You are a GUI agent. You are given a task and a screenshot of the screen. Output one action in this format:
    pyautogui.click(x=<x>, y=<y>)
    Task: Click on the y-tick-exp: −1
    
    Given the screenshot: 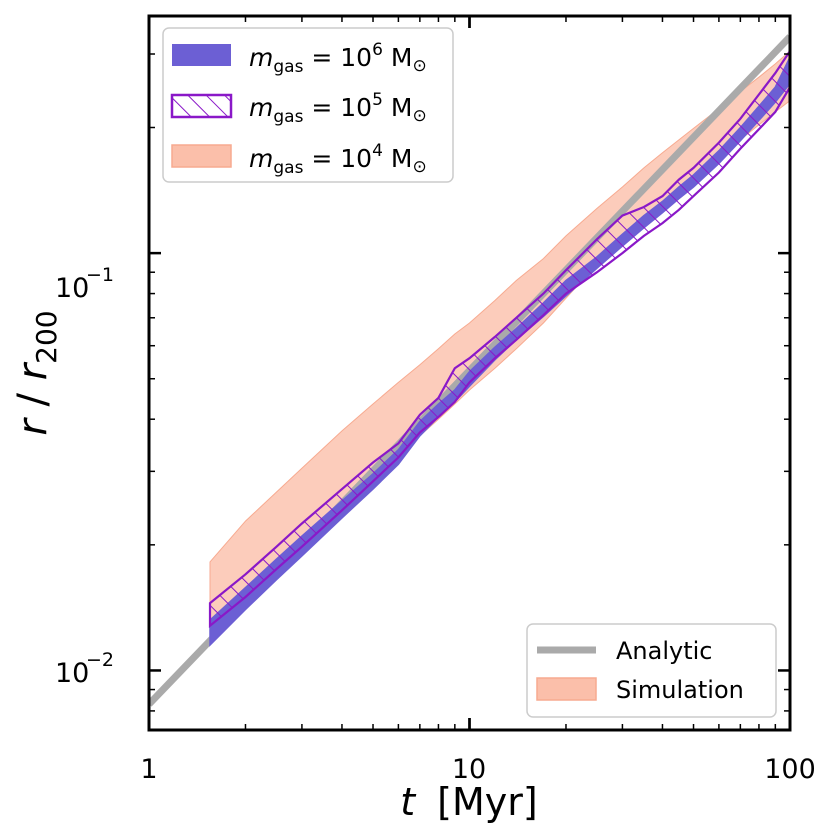 What is the action you would take?
    pyautogui.click(x=100, y=275)
    